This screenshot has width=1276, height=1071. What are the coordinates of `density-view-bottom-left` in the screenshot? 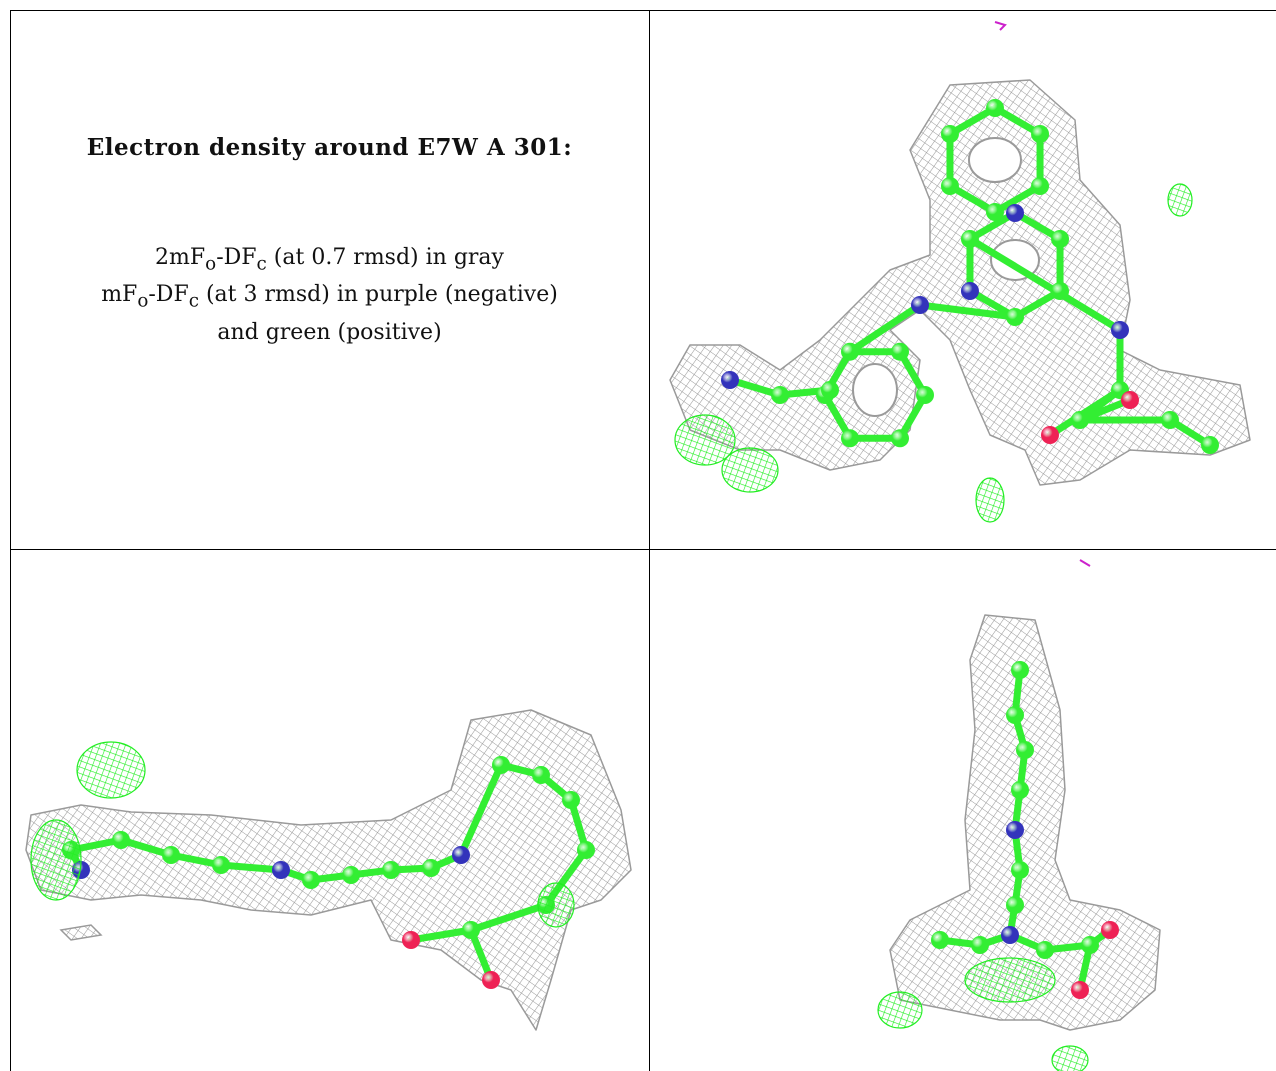 It's located at (328, 870).